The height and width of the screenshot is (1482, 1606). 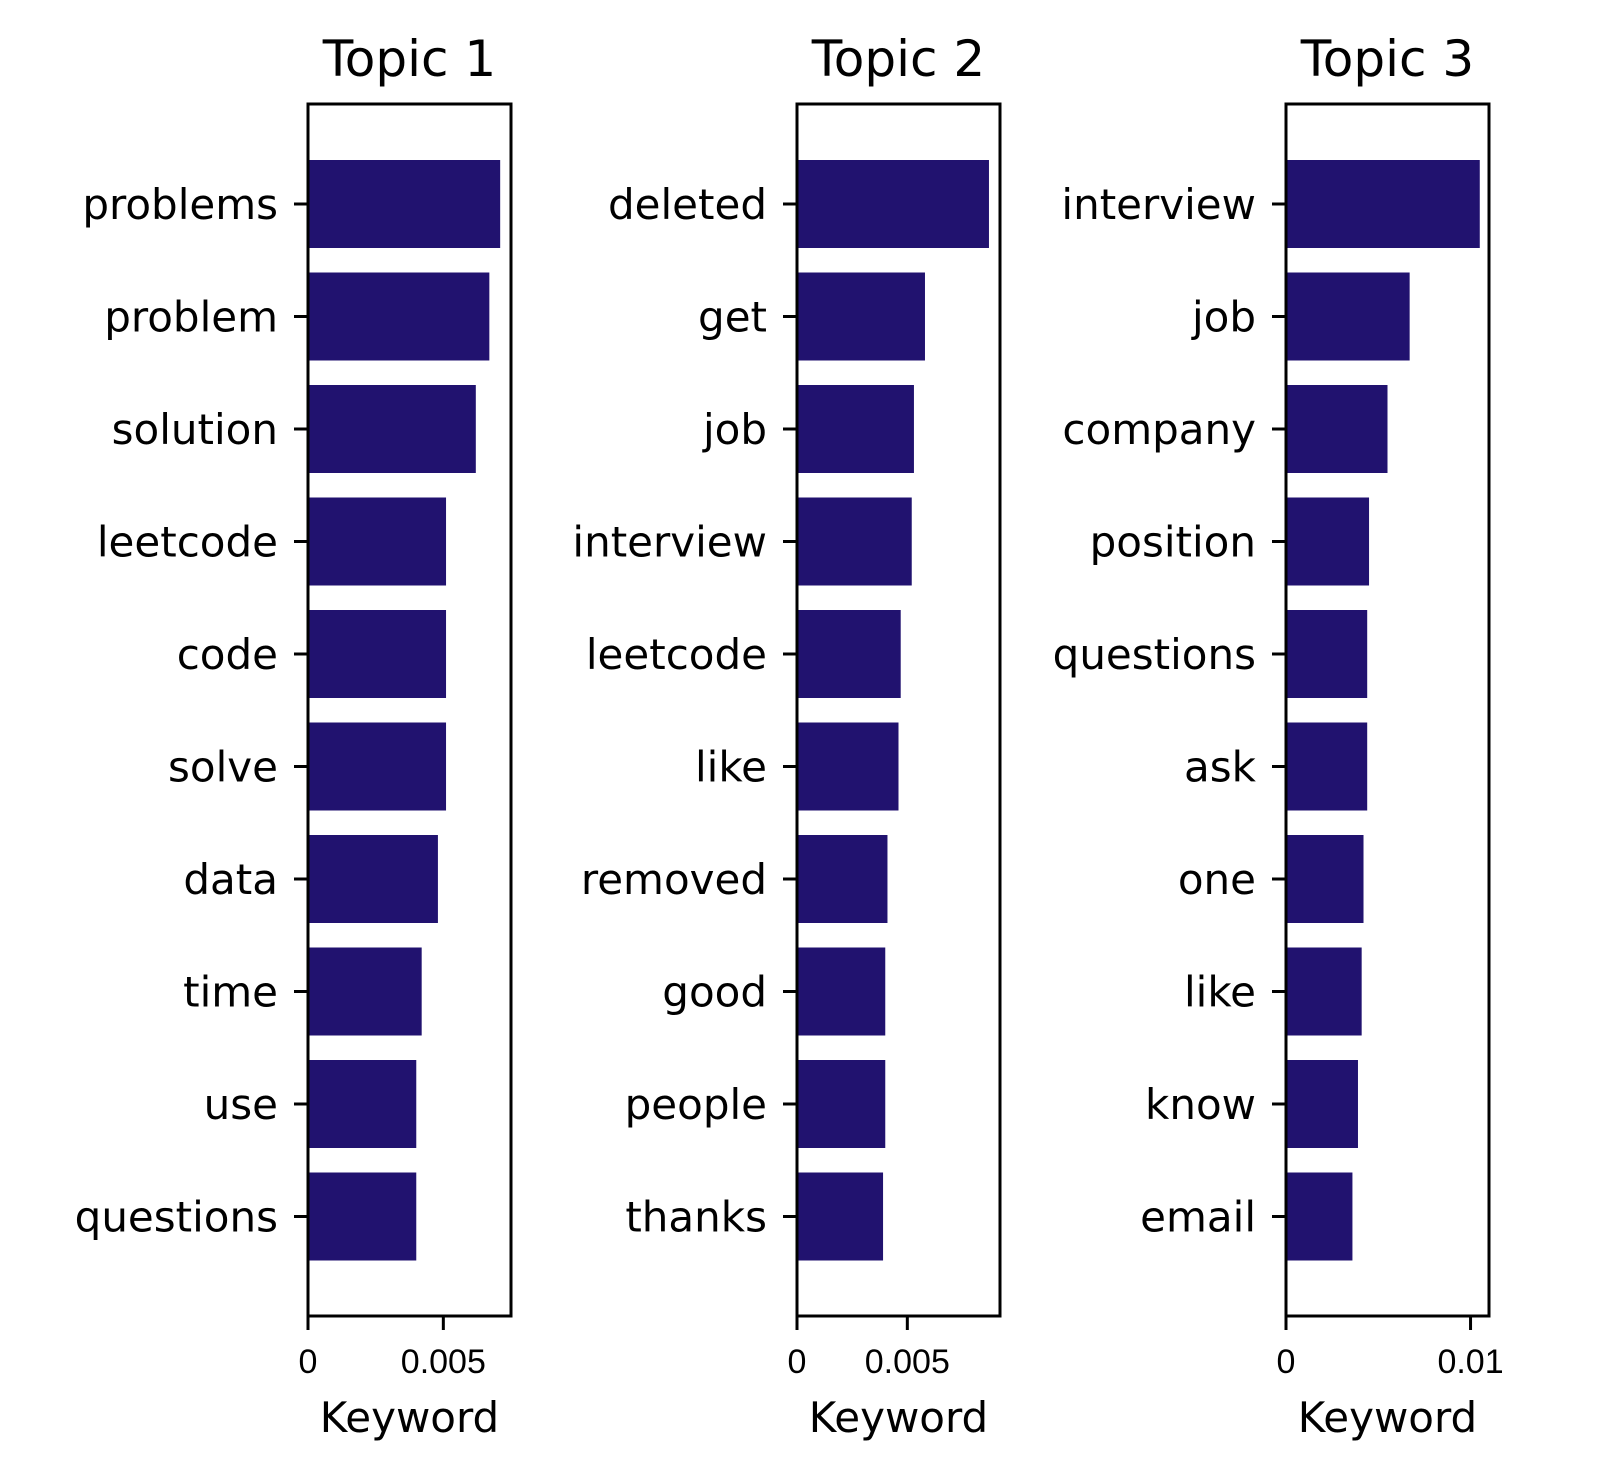 I want to click on bar-data, so click(x=373, y=879).